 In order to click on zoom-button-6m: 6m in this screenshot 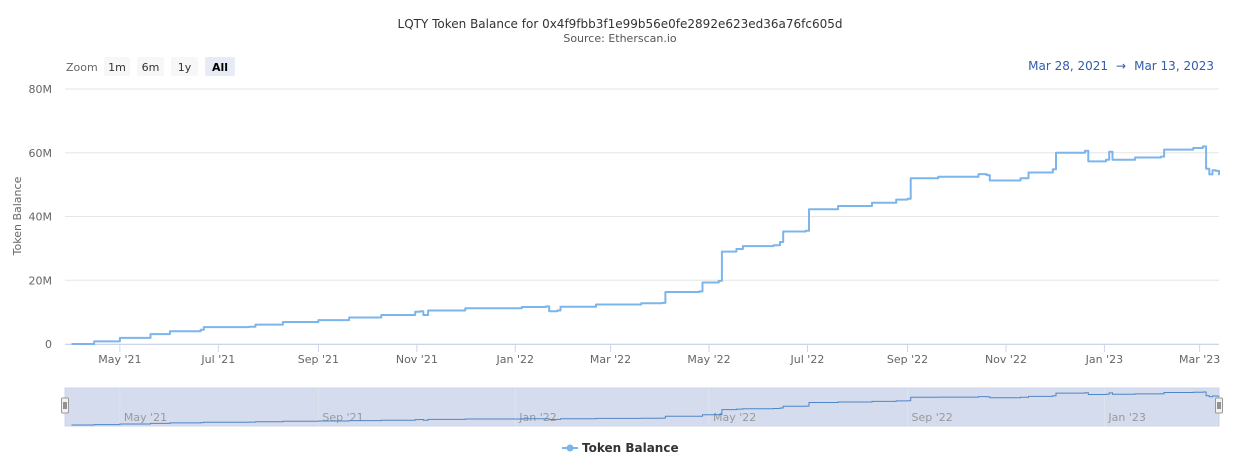, I will do `click(150, 66)`.